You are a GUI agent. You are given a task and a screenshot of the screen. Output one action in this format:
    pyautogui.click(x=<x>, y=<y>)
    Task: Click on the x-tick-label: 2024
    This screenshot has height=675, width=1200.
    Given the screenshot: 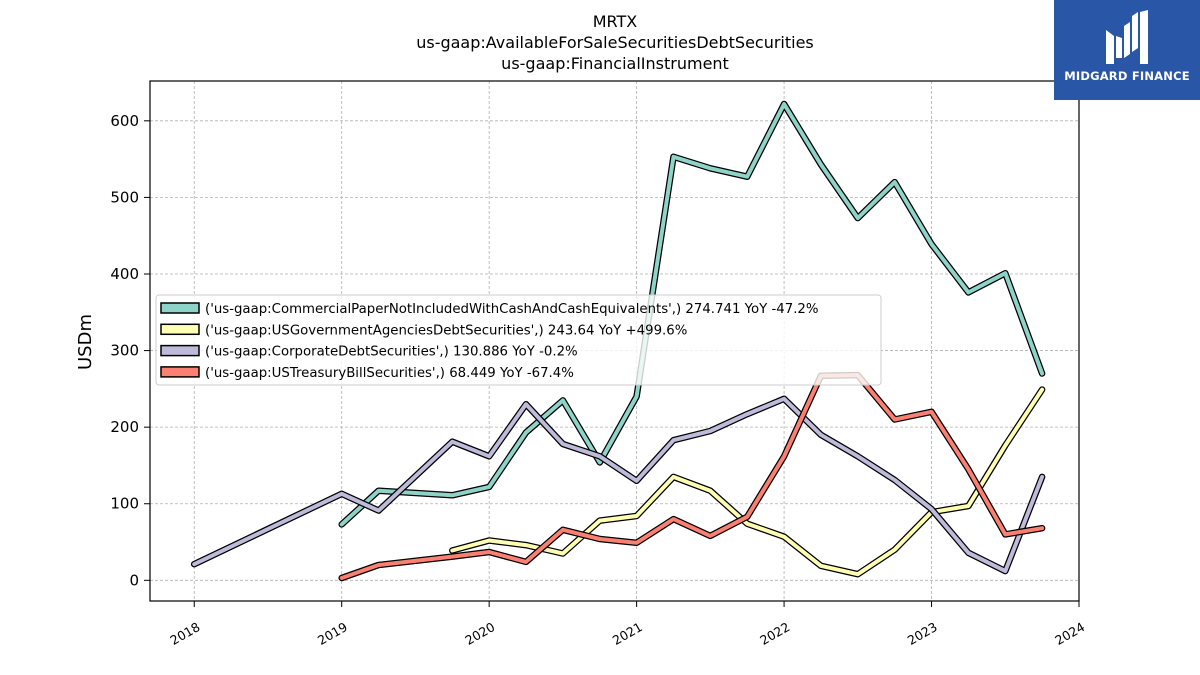 What is the action you would take?
    pyautogui.click(x=1069, y=633)
    